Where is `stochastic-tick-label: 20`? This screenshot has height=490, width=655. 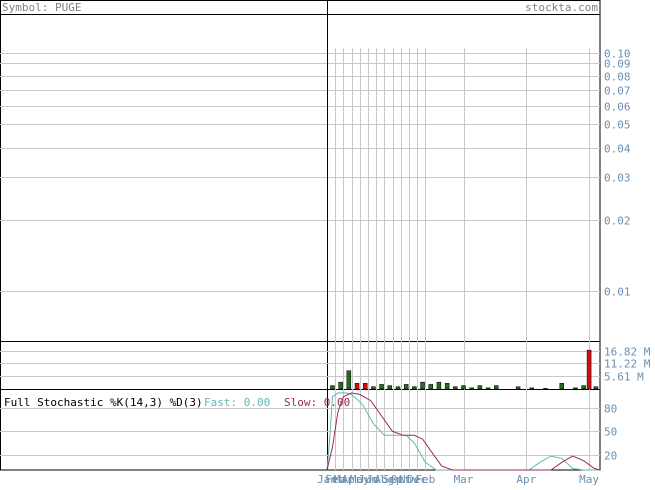
stochastic-tick-label: 20 is located at coordinates (610, 456).